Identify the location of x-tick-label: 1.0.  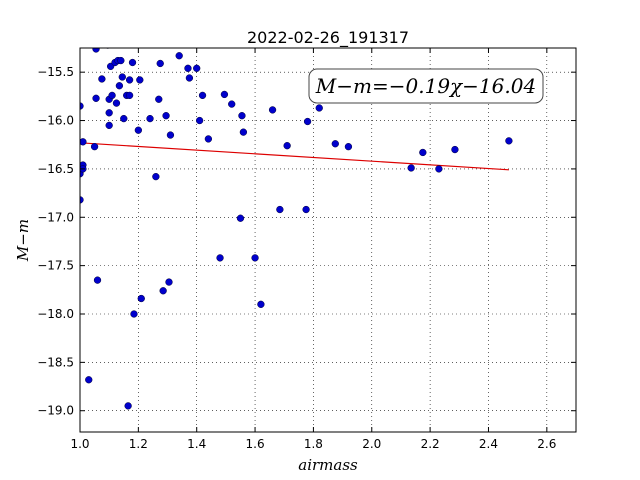
(79, 444).